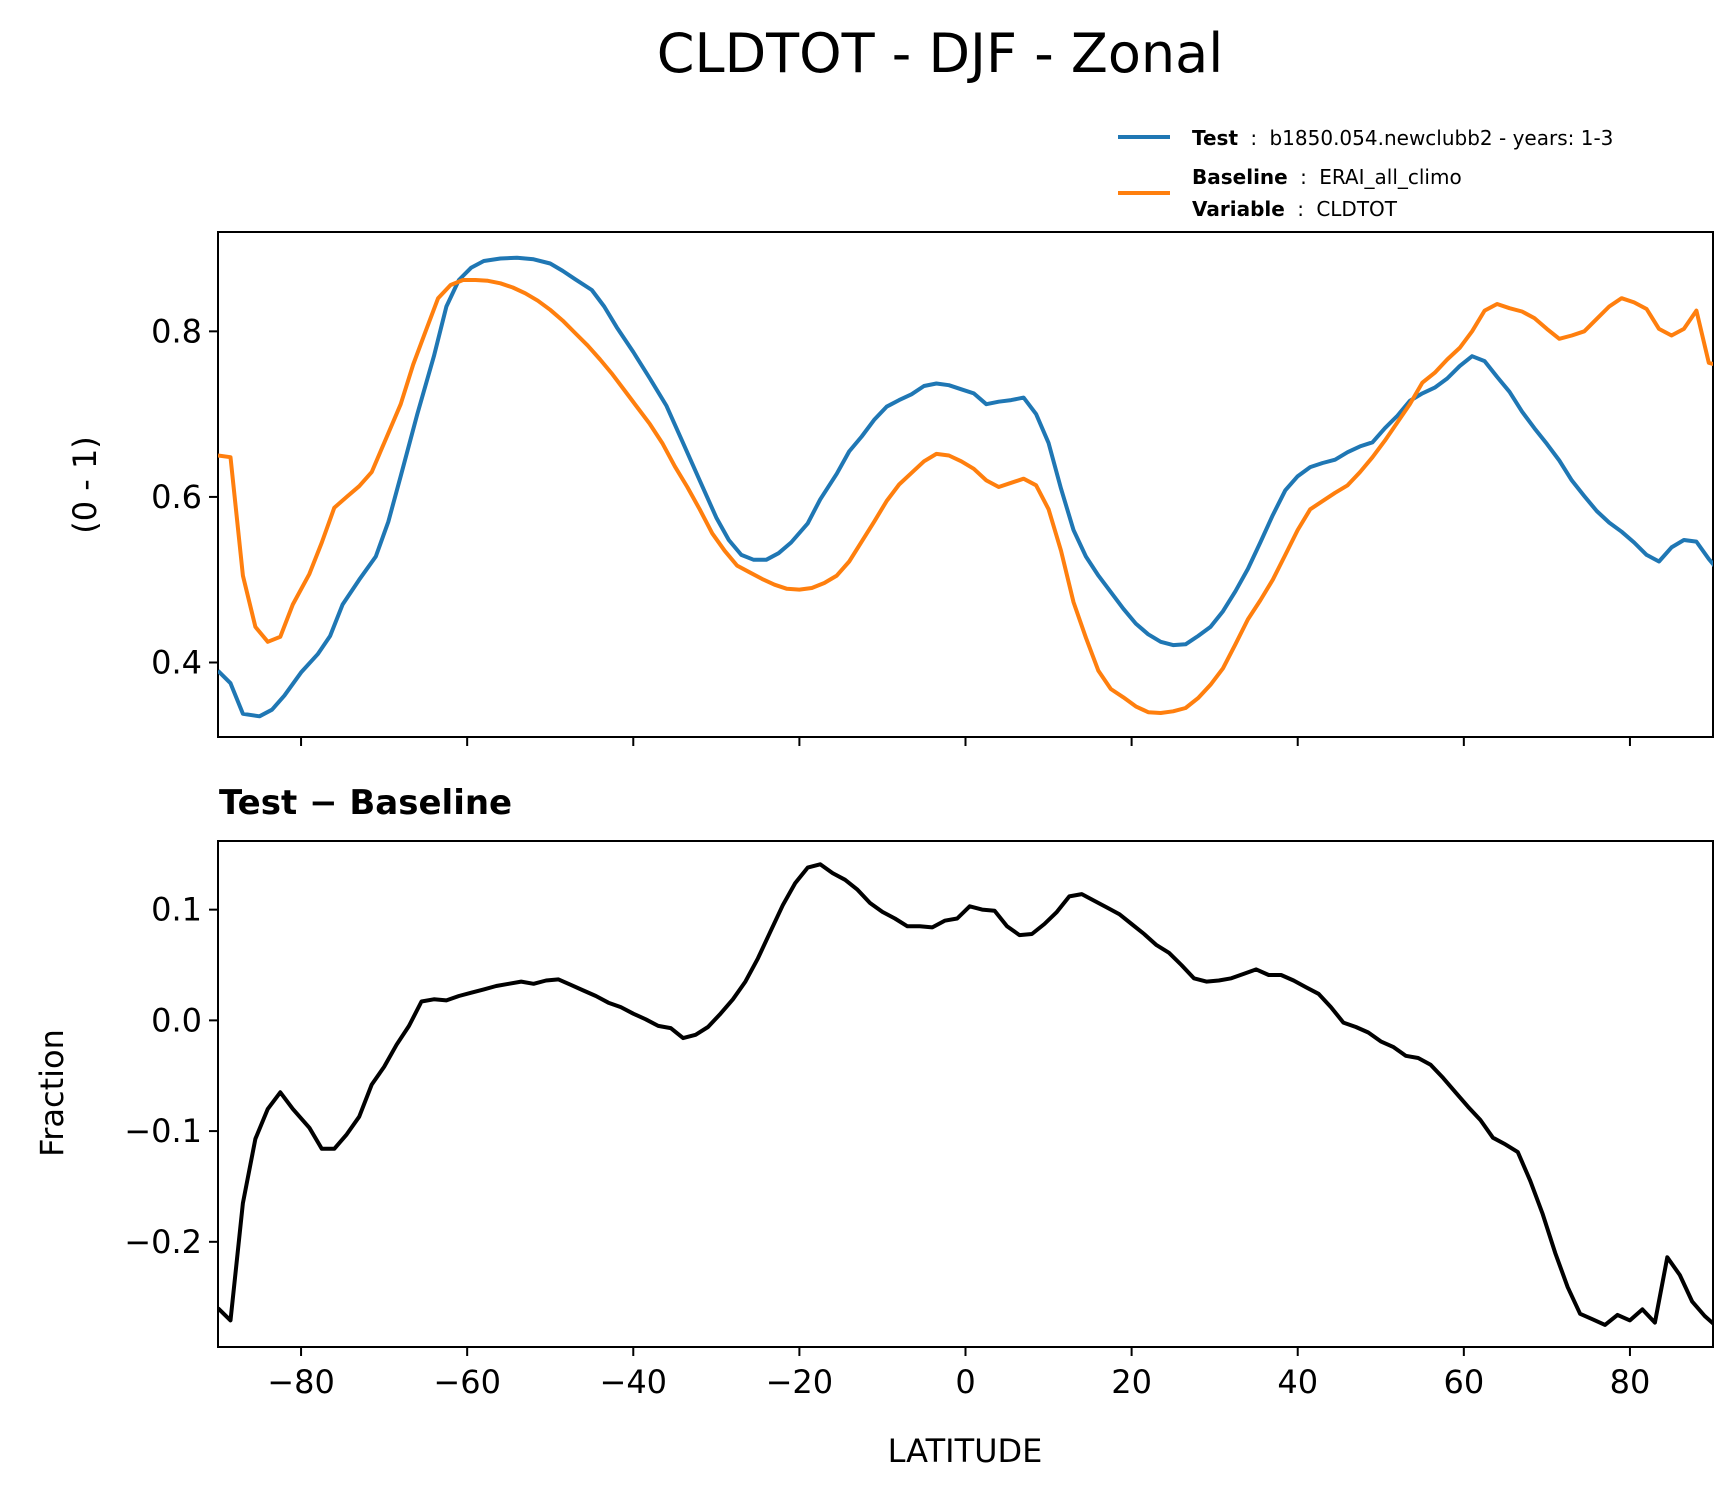  Describe the element at coordinates (301, 1382) in the screenshot. I see `bottom-x-tick-label: −80` at that location.